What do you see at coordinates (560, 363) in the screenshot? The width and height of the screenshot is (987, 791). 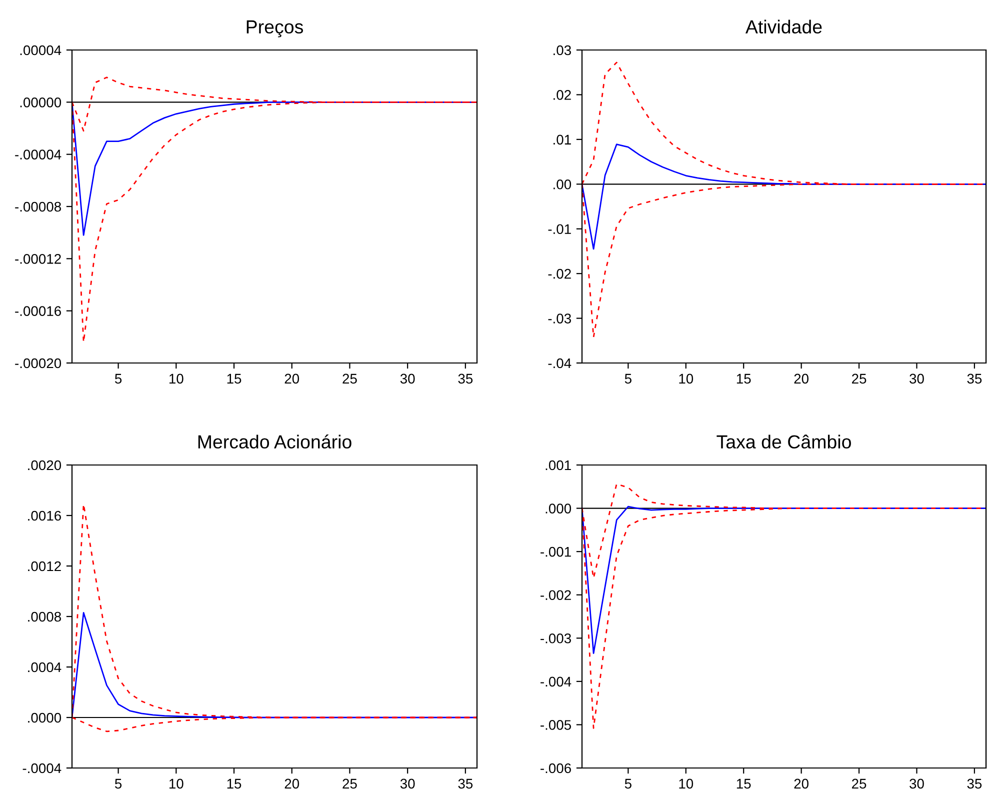 I see `y-tick-label: -.04` at bounding box center [560, 363].